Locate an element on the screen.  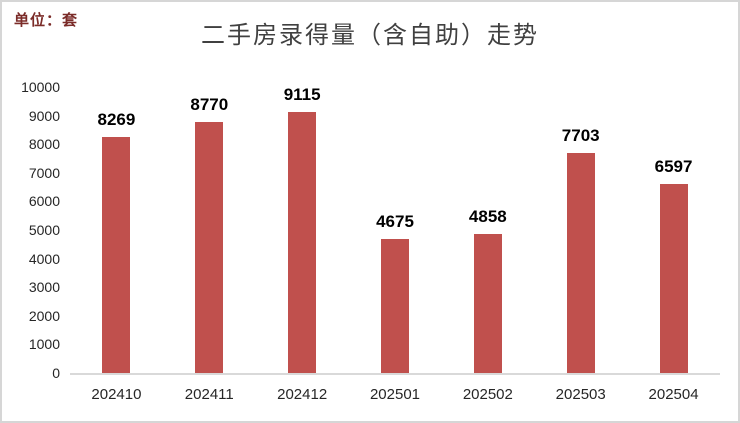
bar-value-label: 8770 is located at coordinates (209, 105).